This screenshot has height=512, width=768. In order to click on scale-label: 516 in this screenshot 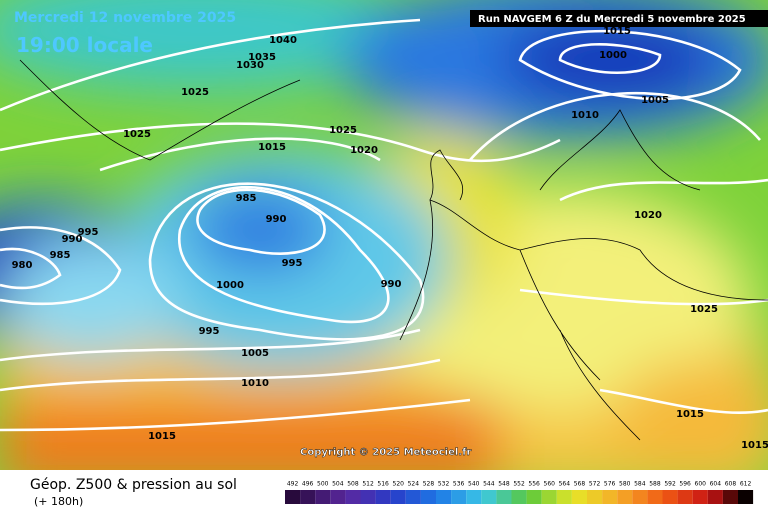, I will do `click(383, 484)`.